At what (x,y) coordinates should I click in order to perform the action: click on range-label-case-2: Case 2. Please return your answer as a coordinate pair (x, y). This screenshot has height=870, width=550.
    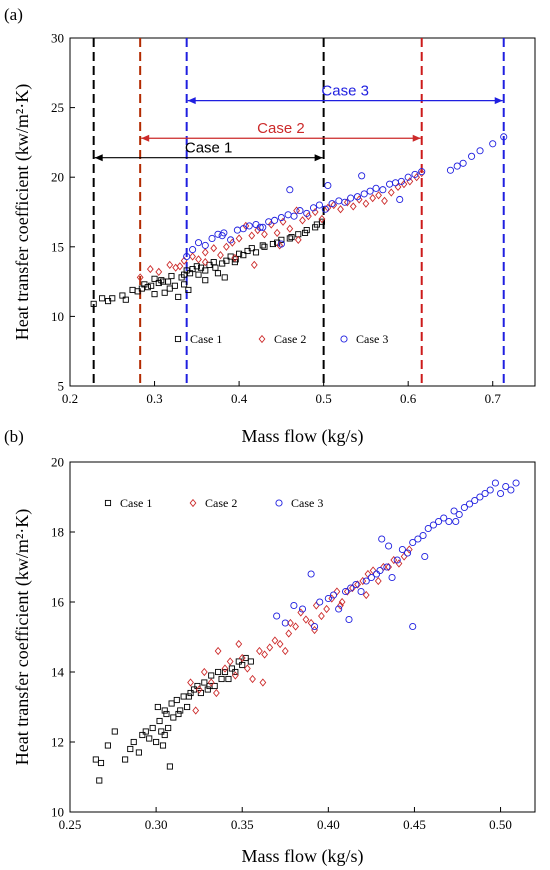
    Looking at the image, I should click on (281, 128).